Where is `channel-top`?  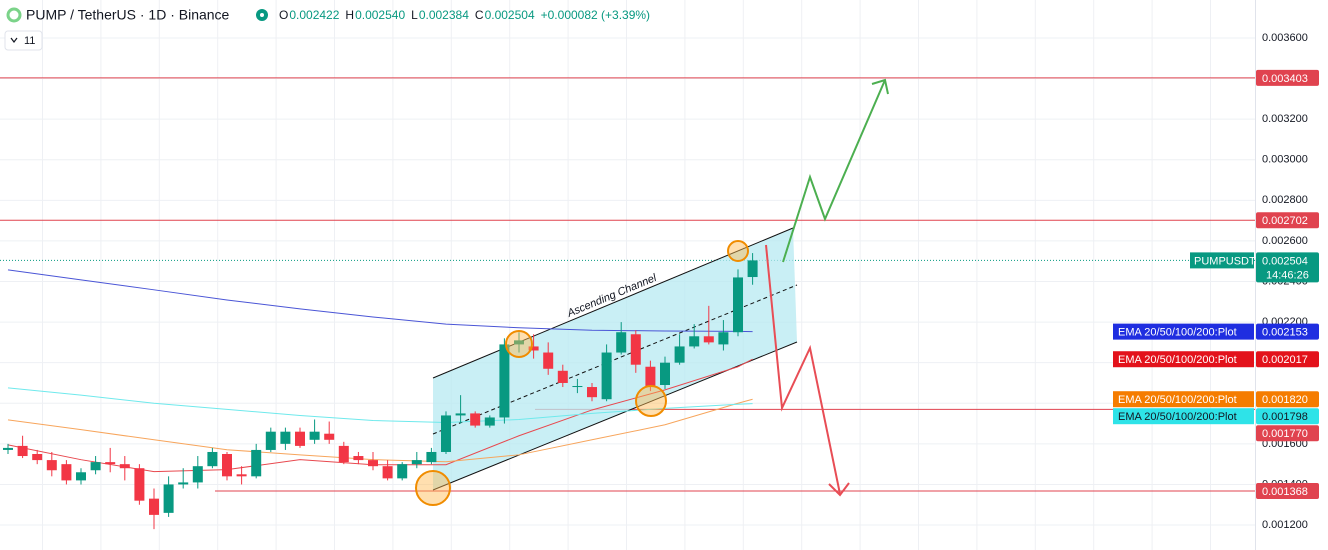
channel-top is located at coordinates (613, 303).